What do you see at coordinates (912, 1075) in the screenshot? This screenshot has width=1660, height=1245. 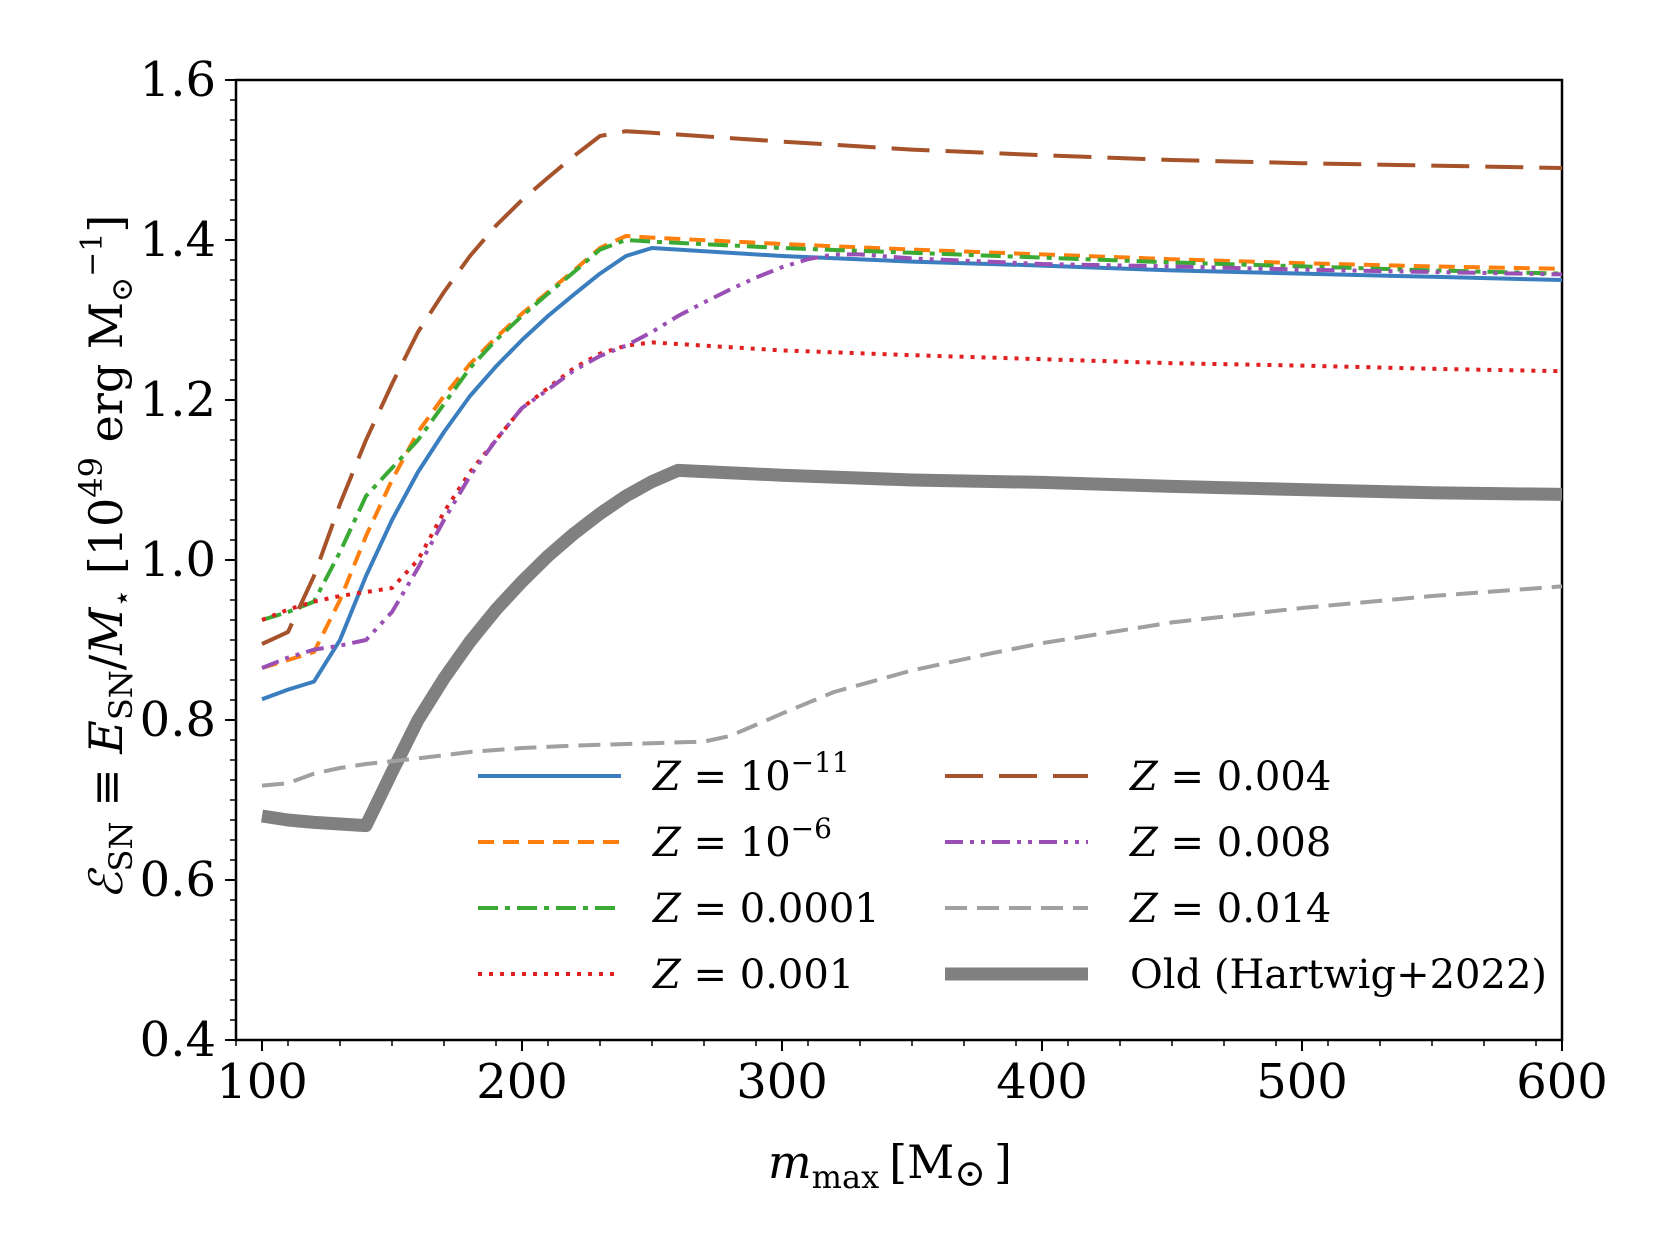 I see `x-axis: 100 200 300 400 500 600` at bounding box center [912, 1075].